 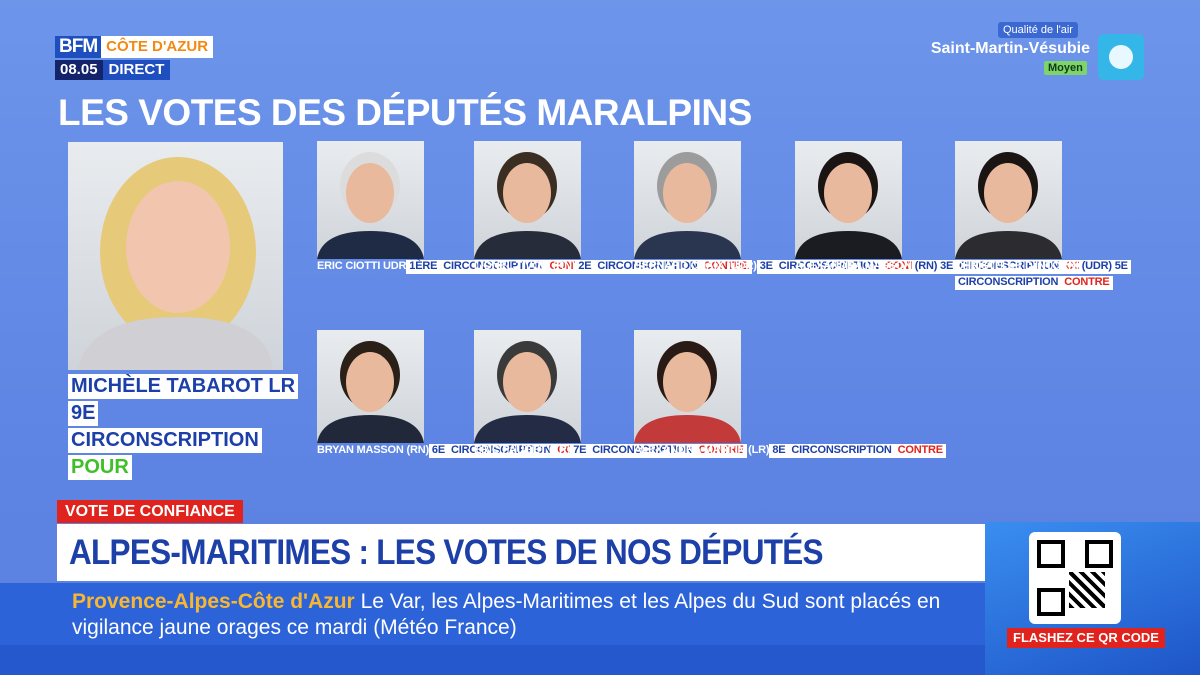 I want to click on deputy-line: ALEXANDRA MARTIN (LR), so click(x=702, y=450).